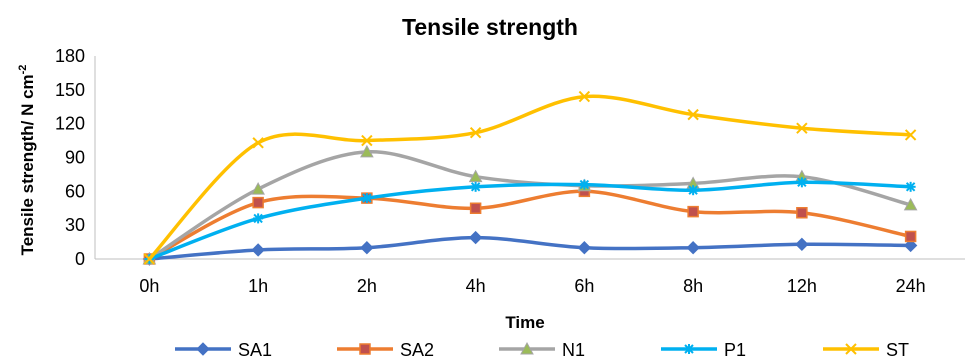  Describe the element at coordinates (802, 244) in the screenshot. I see `data-point-sa1-12h` at that location.